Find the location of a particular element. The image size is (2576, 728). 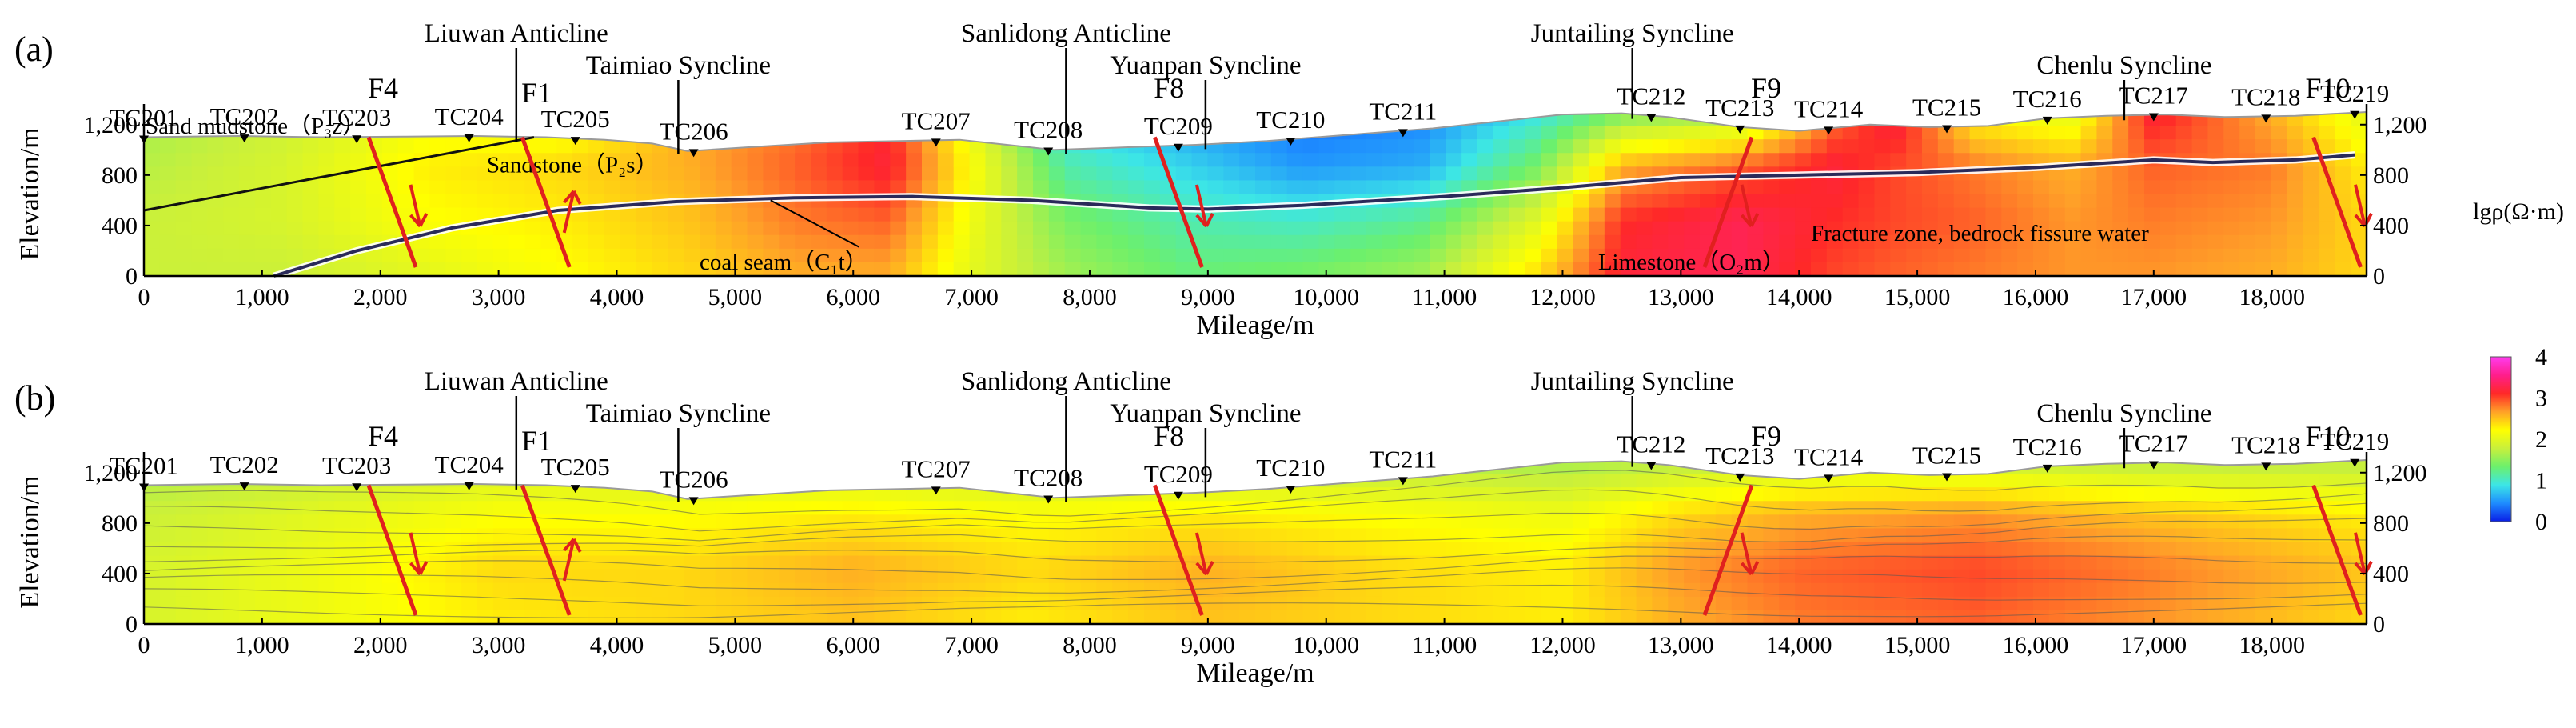

station-label: TC204 is located at coordinates (469, 116).